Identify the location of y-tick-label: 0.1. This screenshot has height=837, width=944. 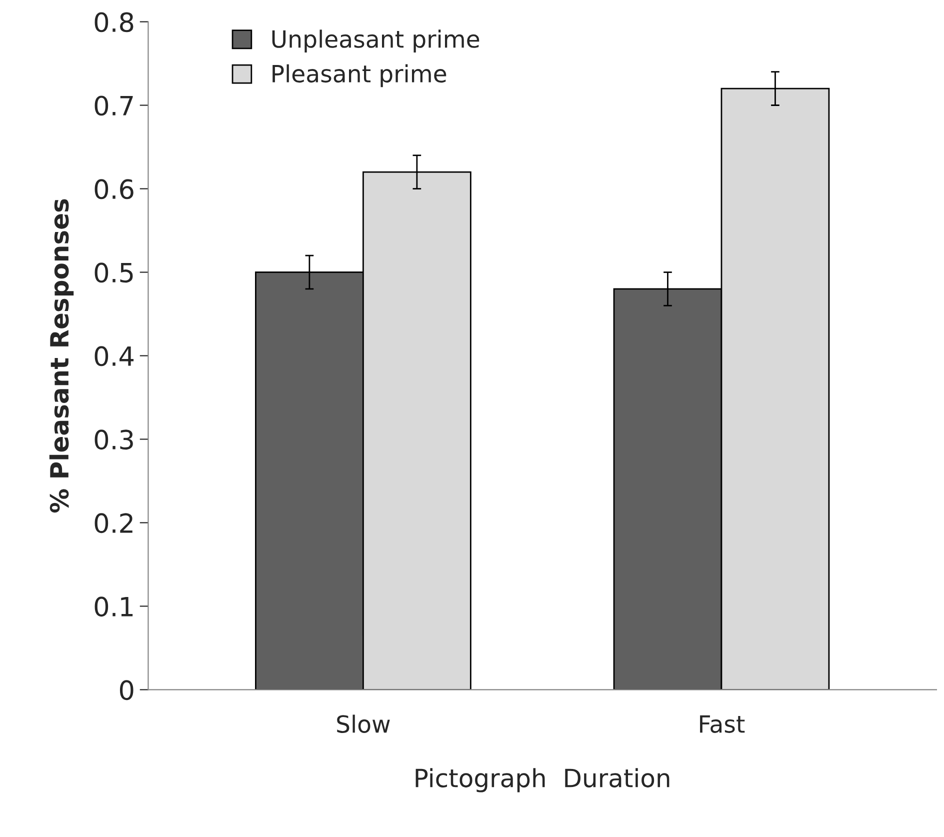
(113, 606).